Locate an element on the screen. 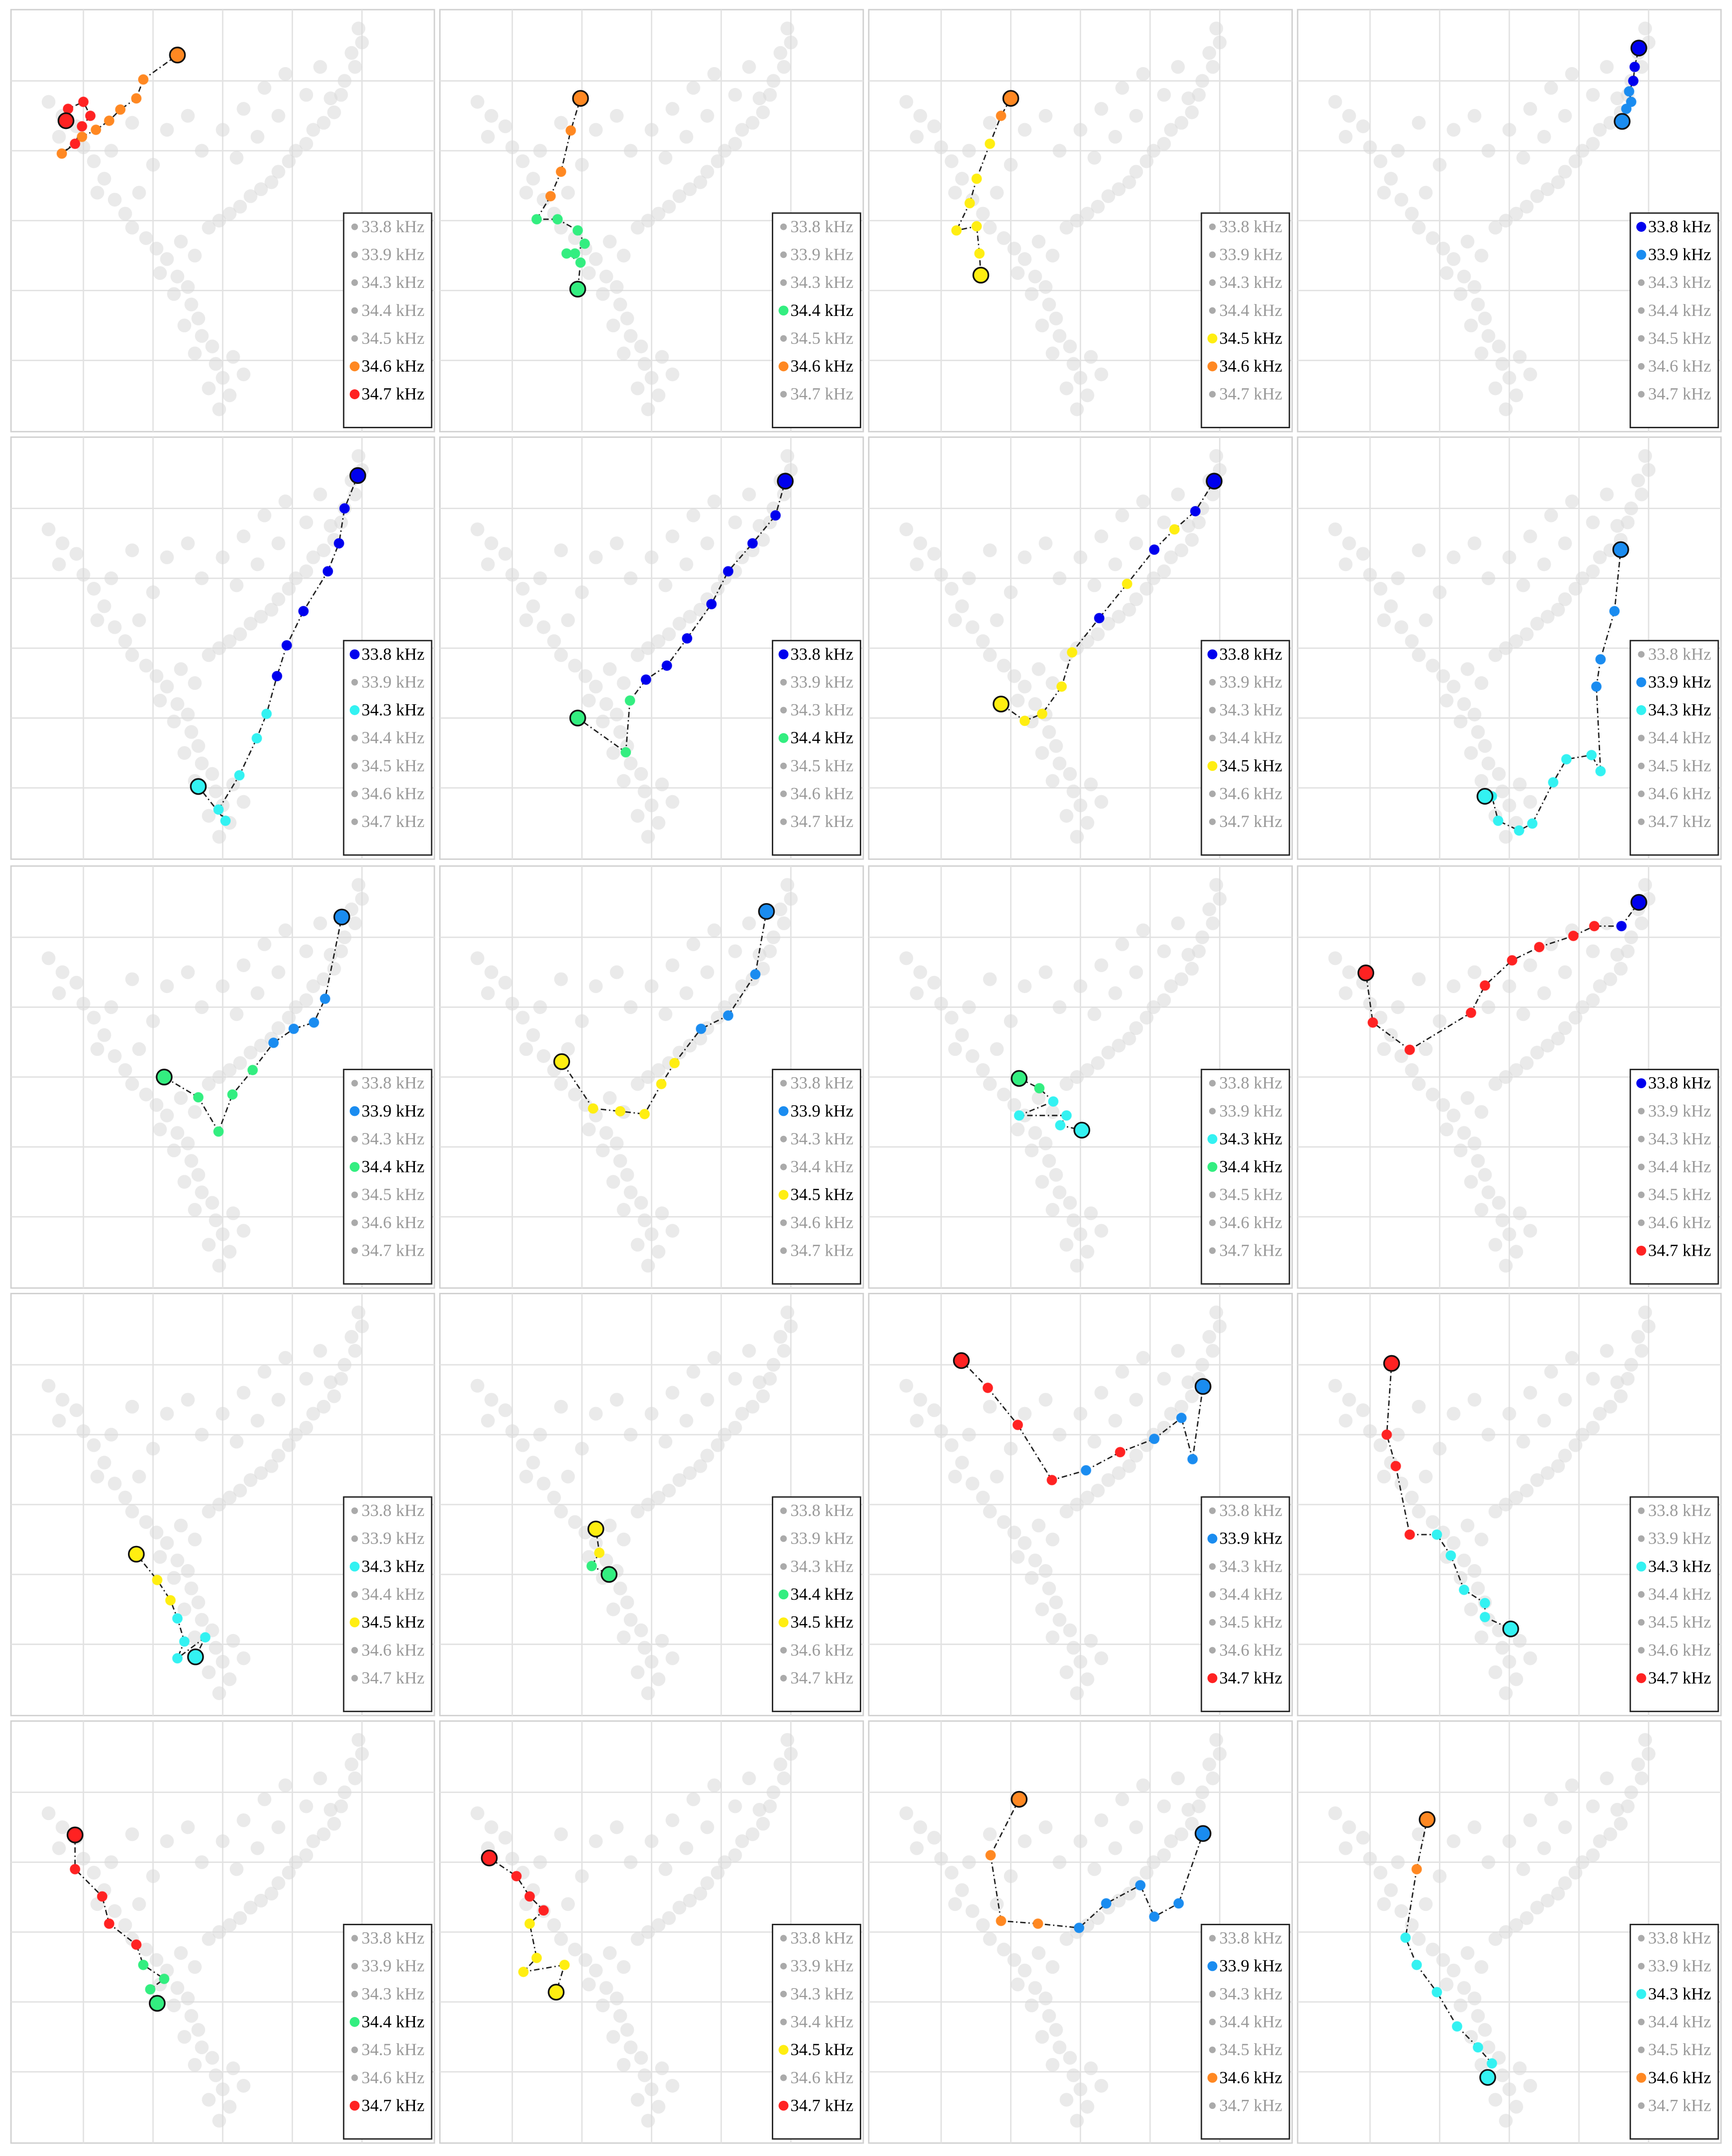 This screenshot has width=1732, height=2156. legend-label: 34.3 kHz is located at coordinates (821, 1565).